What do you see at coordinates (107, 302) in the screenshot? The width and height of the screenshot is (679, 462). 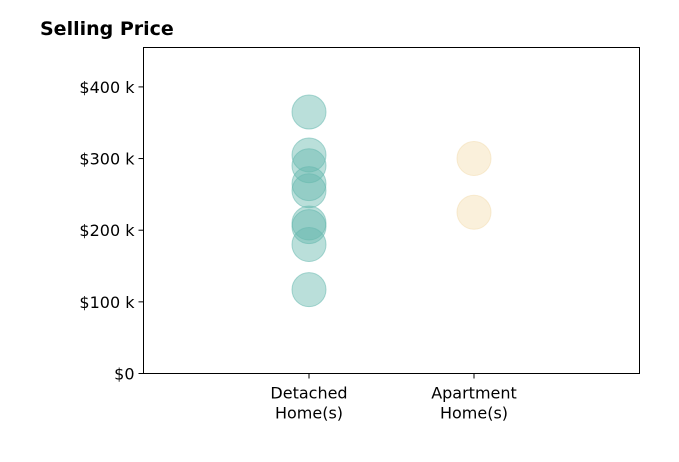 I see `y-tick-label: $100 k` at bounding box center [107, 302].